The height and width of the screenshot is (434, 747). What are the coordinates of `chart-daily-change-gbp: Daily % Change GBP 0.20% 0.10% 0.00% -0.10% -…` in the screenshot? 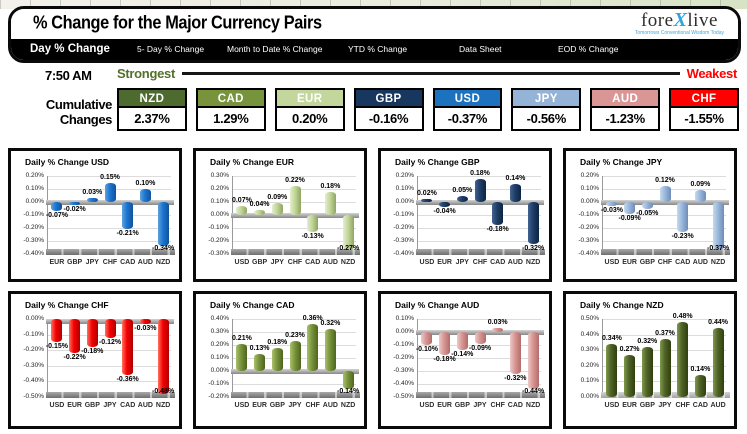 It's located at (465, 215).